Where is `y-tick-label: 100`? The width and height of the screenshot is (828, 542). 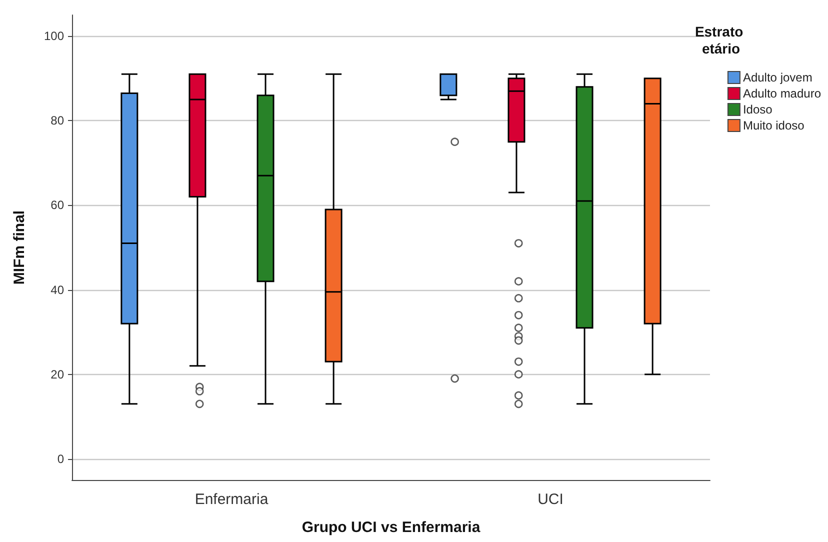
y-tick-label: 100 is located at coordinates (54, 36).